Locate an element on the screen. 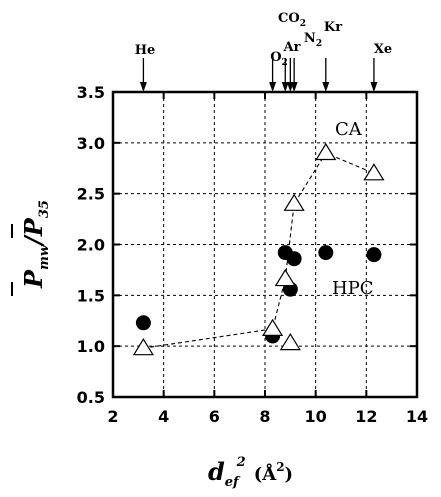  gas-label: N2 is located at coordinates (313, 40).